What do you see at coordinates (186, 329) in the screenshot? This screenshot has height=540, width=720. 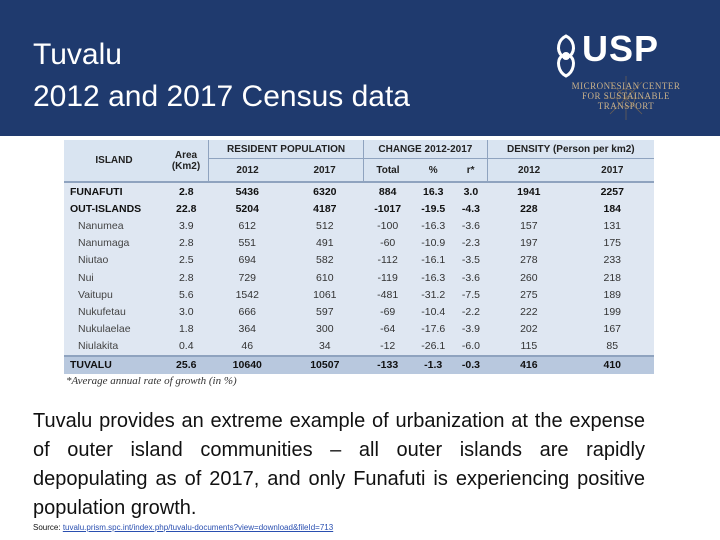 I see `cell-area: 1.8` at bounding box center [186, 329].